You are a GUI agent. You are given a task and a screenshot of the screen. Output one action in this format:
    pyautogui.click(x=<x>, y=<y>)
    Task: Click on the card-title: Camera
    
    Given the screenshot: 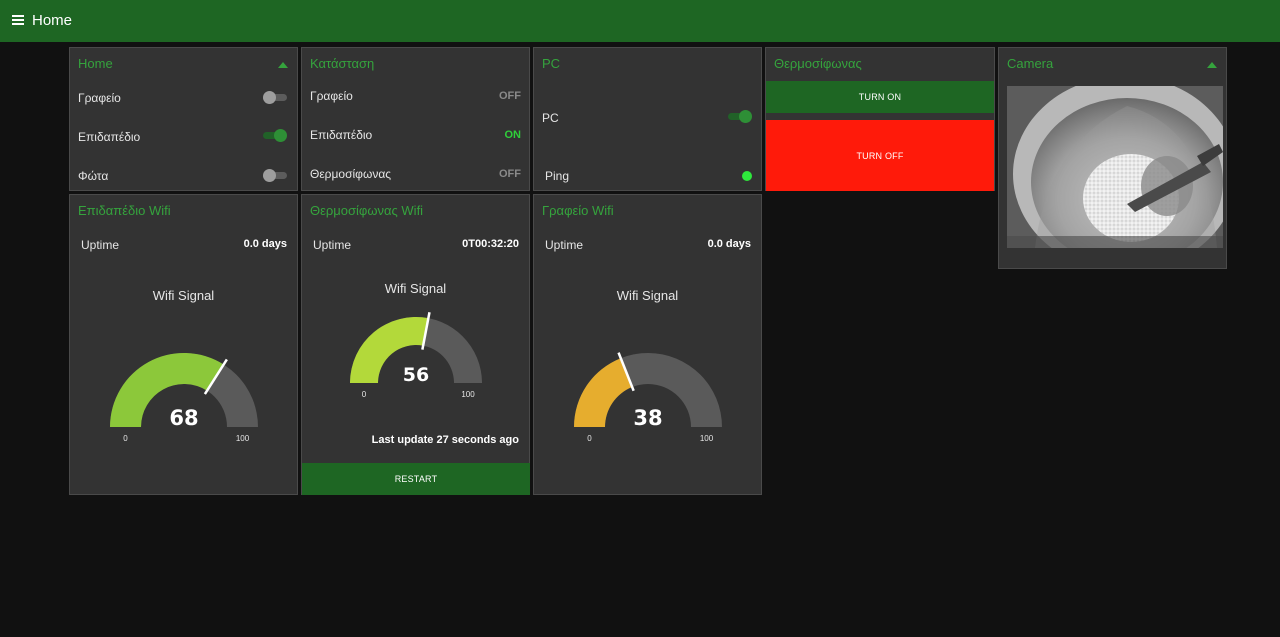 What is the action you would take?
    pyautogui.click(x=1030, y=63)
    